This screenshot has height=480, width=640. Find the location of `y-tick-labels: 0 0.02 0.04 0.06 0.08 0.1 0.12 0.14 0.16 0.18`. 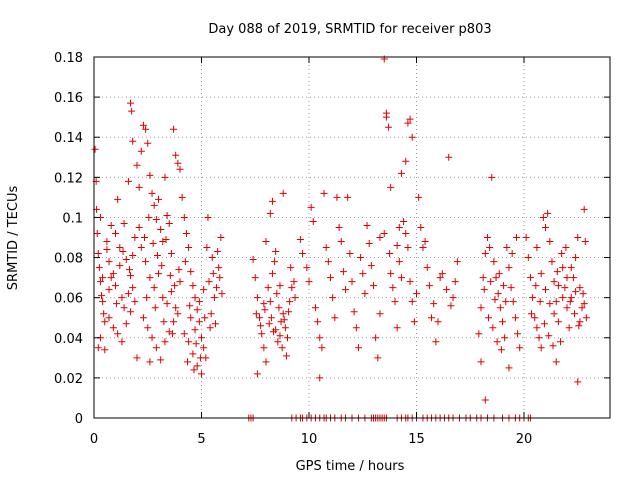

y-tick-labels: 0 0.02 0.04 0.06 0.08 0.1 0.12 0.14 0.16 0.18 is located at coordinates (68, 239).